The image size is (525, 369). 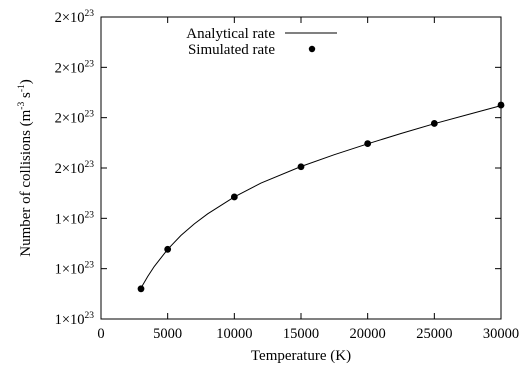 What do you see at coordinates (25, 168) in the screenshot?
I see `y-axis-title: Number of collisions (m-3 s-1)` at bounding box center [25, 168].